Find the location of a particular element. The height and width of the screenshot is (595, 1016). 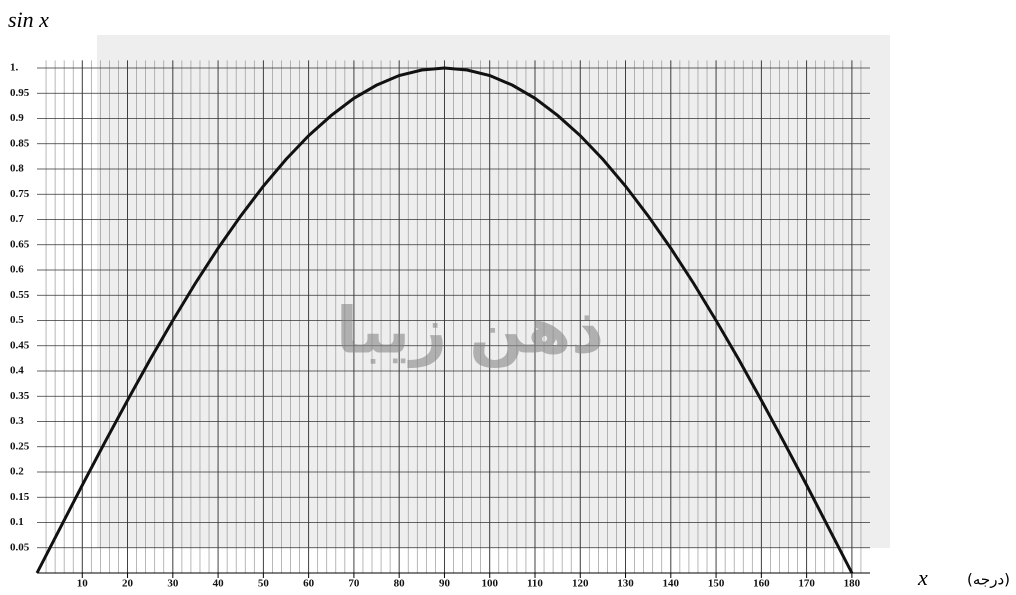

y-tick-label: 0.95 is located at coordinates (20, 93).